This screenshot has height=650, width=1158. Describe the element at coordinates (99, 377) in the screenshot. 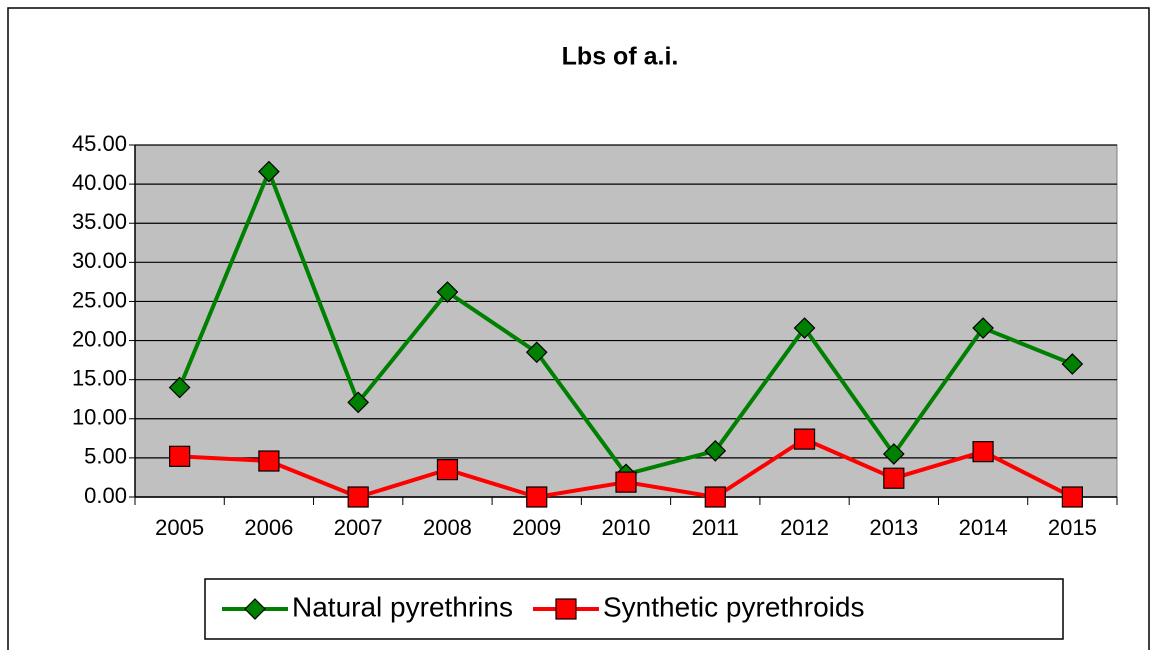

I see `y-tick-label: 15.00` at that location.